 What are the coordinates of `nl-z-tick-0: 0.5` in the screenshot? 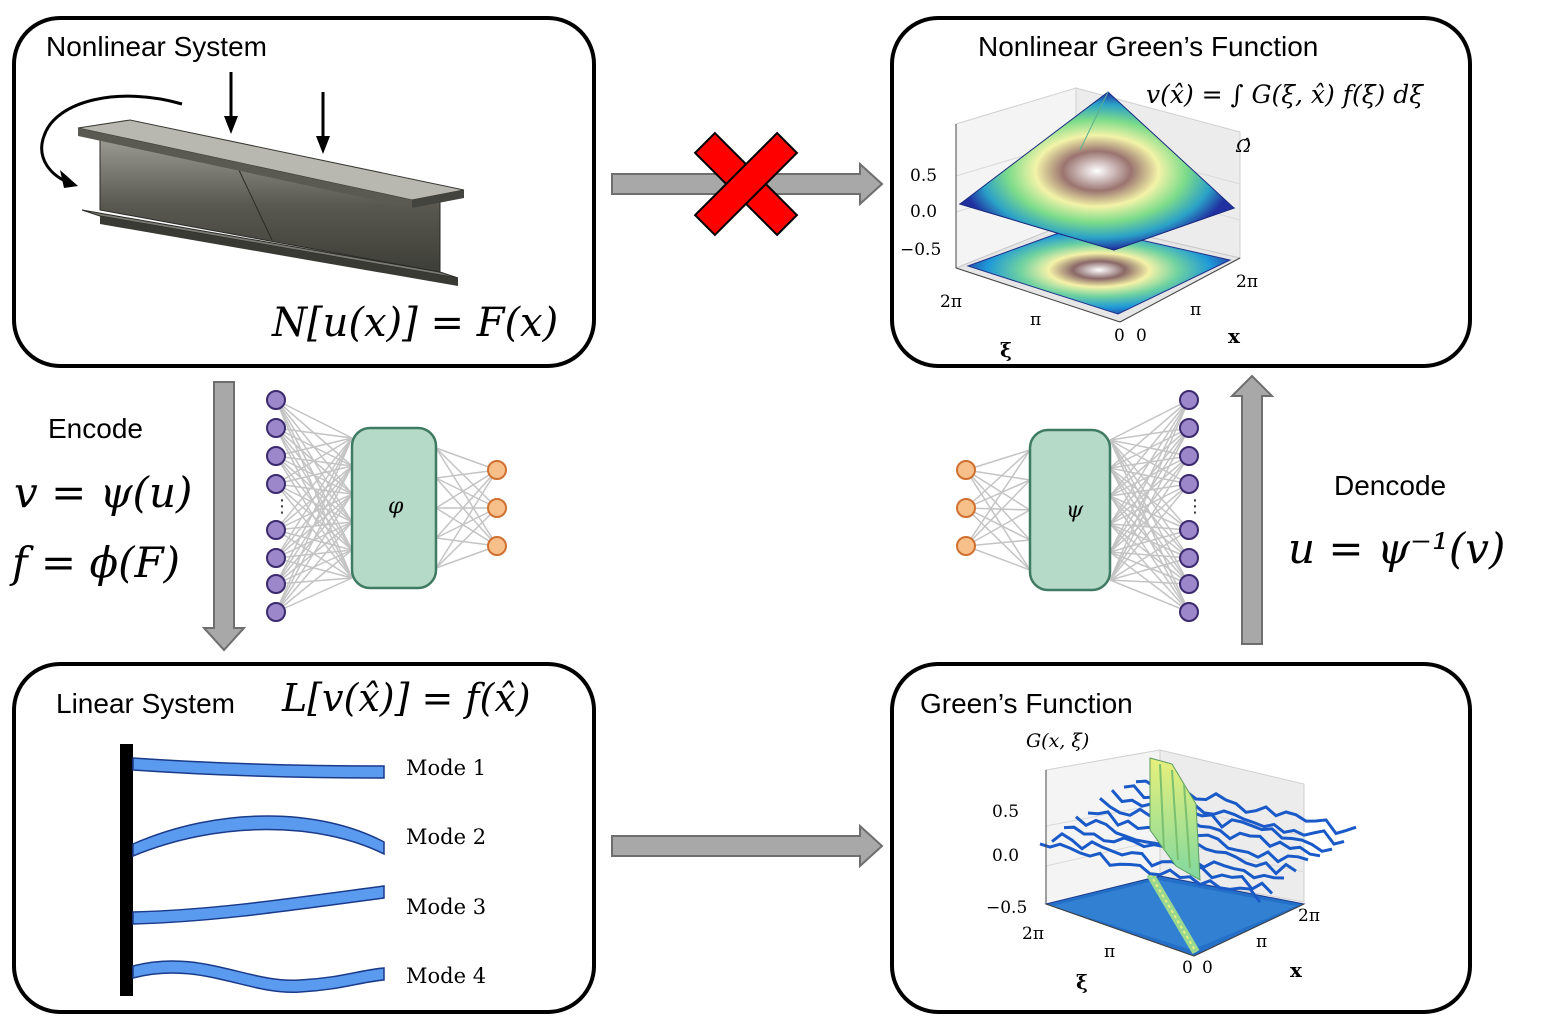 It's located at (924, 176).